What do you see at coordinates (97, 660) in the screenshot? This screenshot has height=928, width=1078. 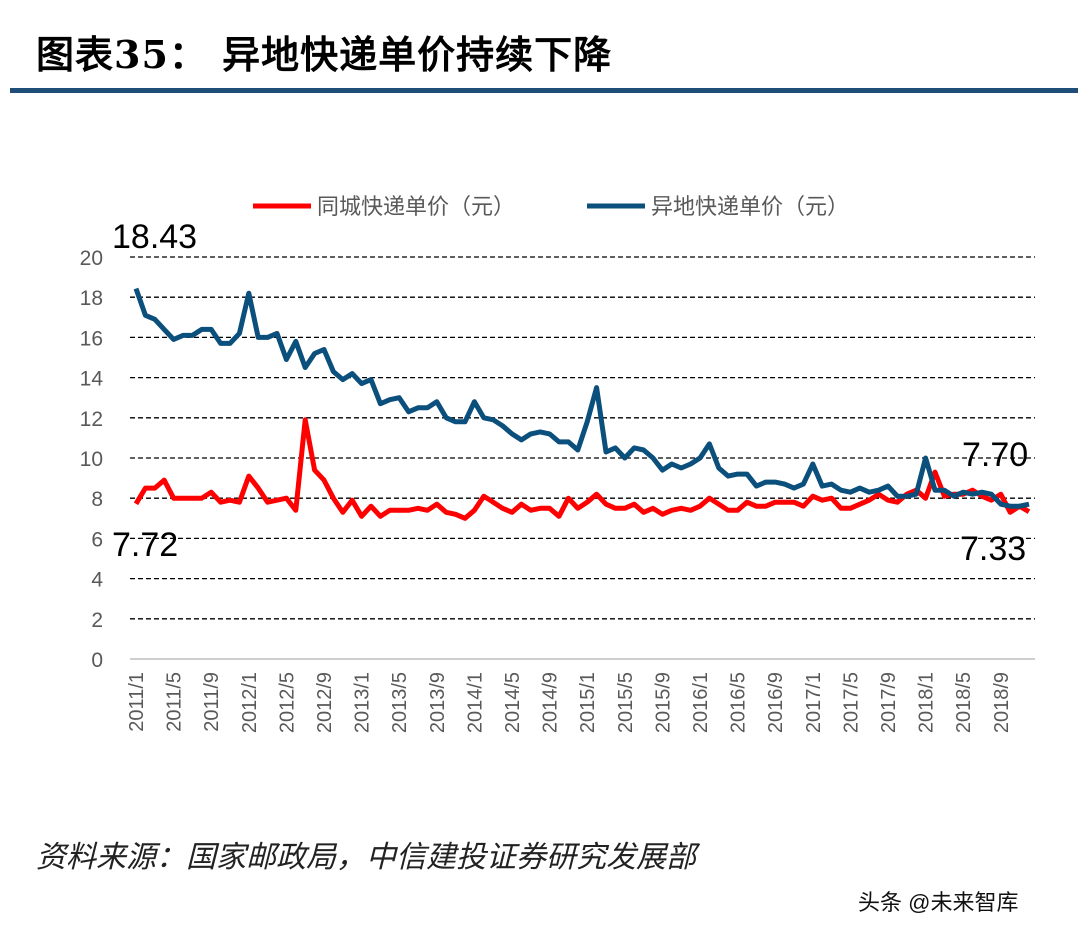 I see `y-tick-label: 0` at bounding box center [97, 660].